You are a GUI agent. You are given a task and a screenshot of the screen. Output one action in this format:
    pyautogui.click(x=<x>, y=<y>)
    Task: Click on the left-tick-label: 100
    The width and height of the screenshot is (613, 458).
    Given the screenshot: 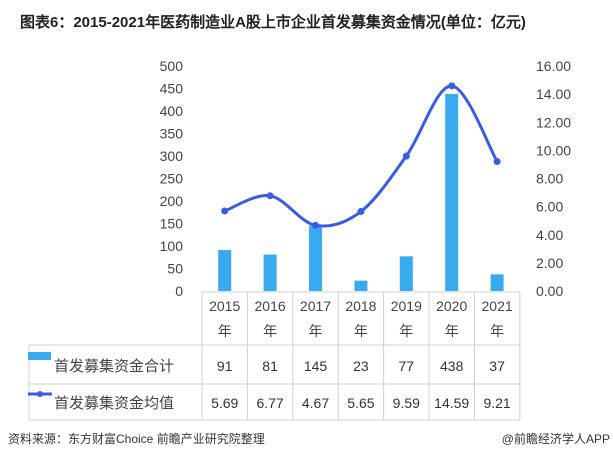 What is the action you would take?
    pyautogui.click(x=172, y=246)
    